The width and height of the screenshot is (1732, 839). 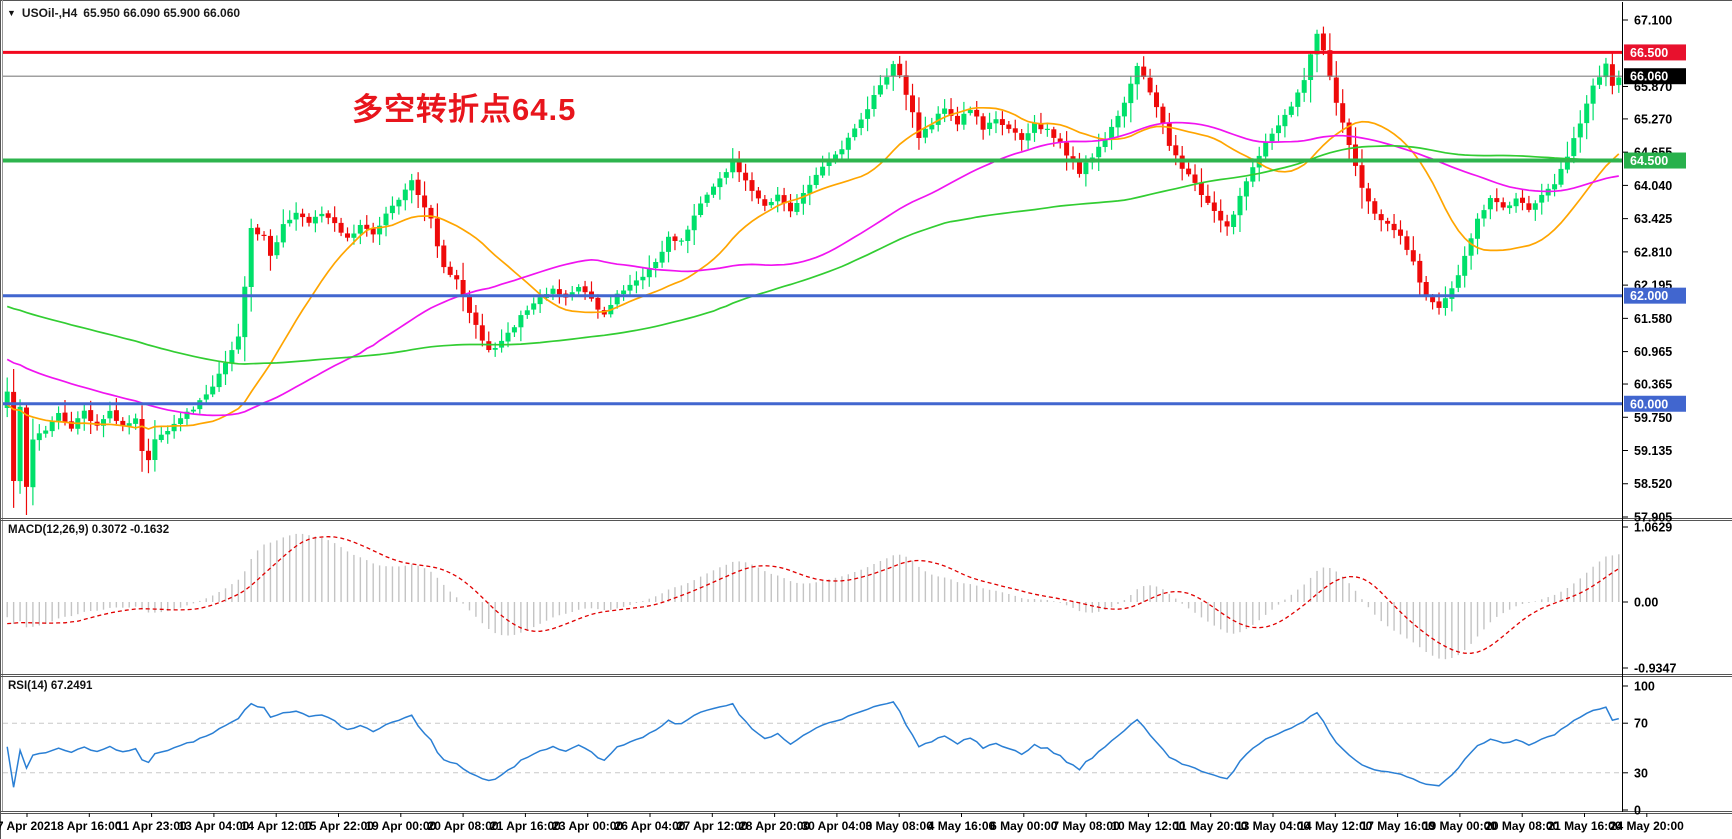 I want to click on price-badge-62.000, so click(x=1655, y=295).